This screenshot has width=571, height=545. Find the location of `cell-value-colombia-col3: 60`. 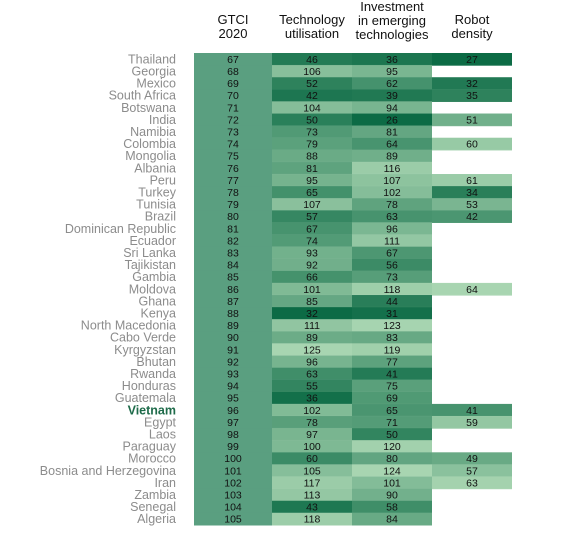

cell-value-colombia-col3: 60 is located at coordinates (472, 145).